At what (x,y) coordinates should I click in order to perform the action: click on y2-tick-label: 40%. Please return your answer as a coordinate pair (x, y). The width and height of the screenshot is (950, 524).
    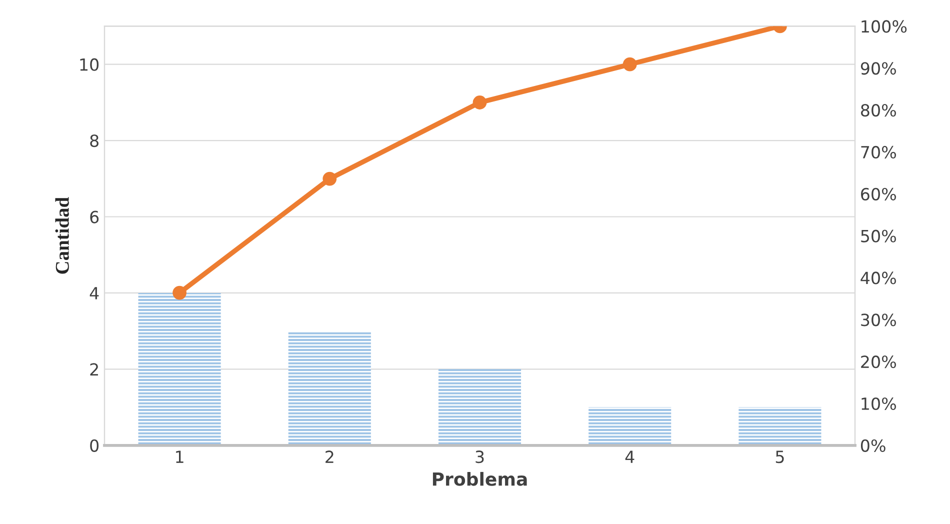
    Looking at the image, I should click on (878, 278).